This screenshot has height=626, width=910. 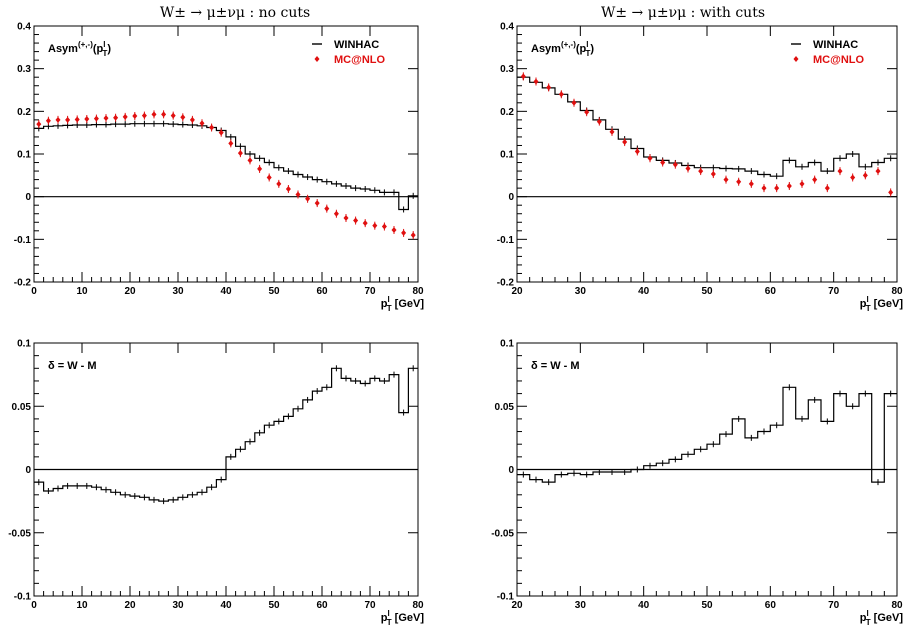 I want to click on y-tick-label: -0.05, so click(x=19, y=533).